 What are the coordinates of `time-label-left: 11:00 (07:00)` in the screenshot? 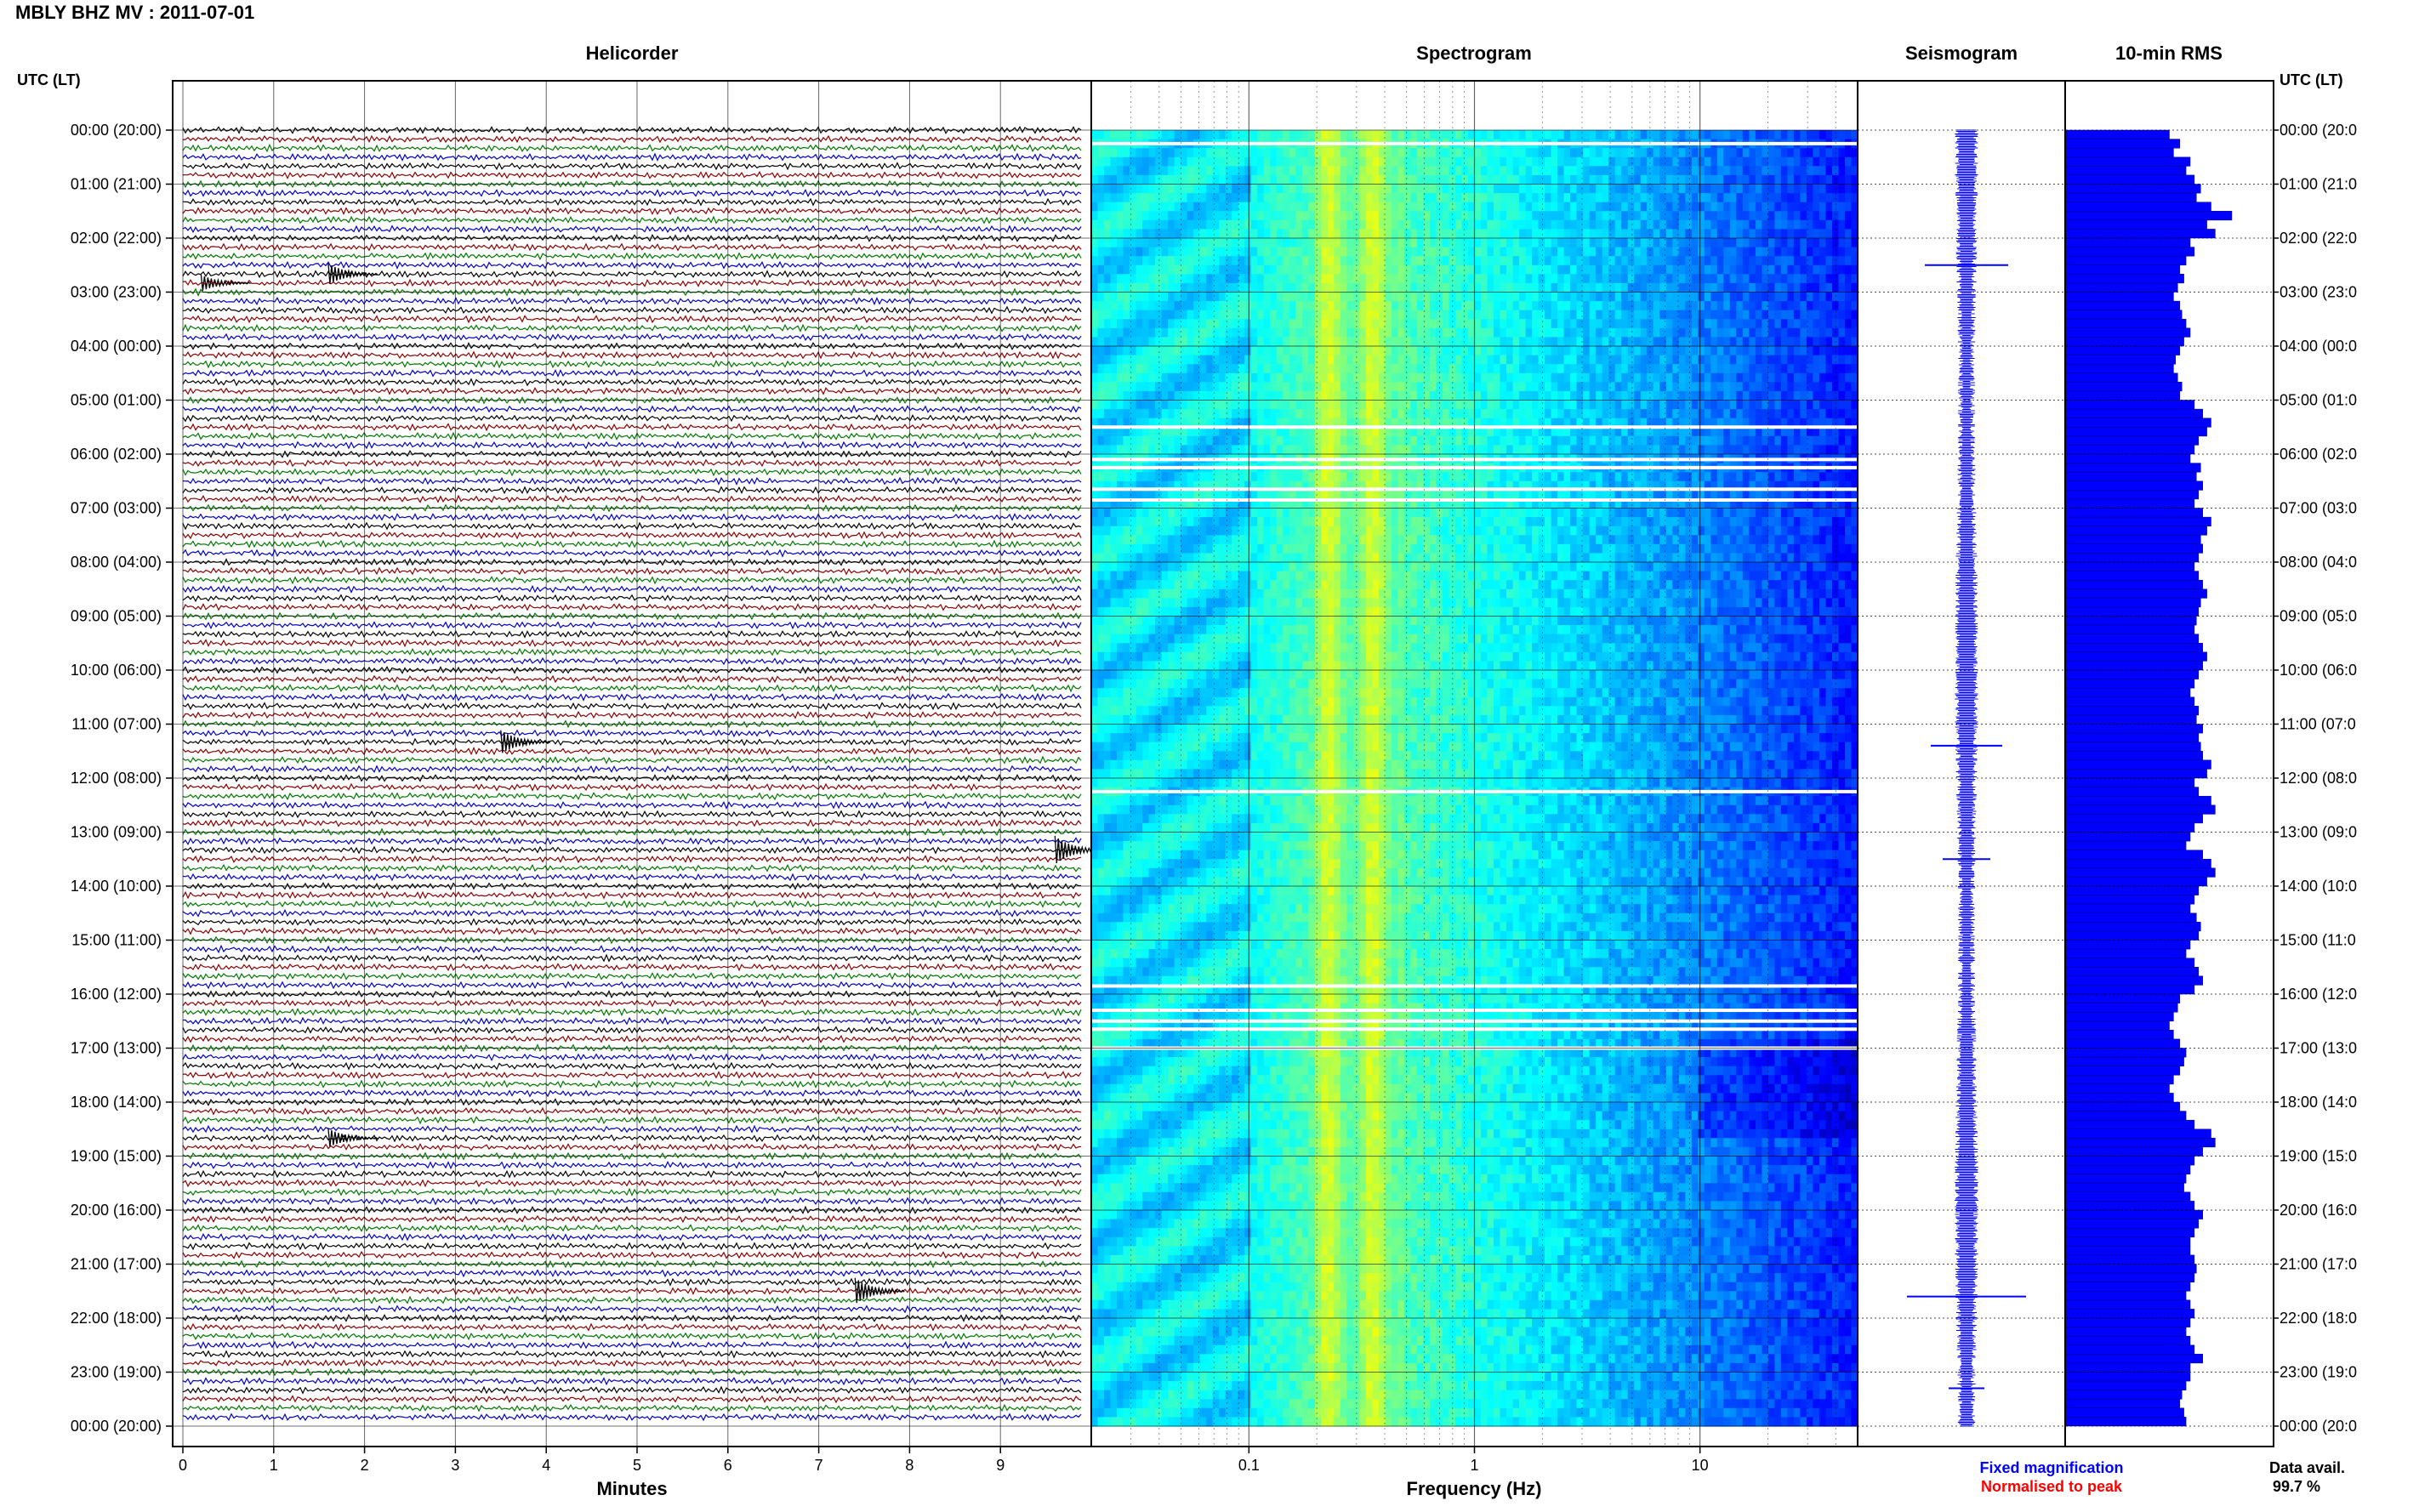 It's located at (116, 724).